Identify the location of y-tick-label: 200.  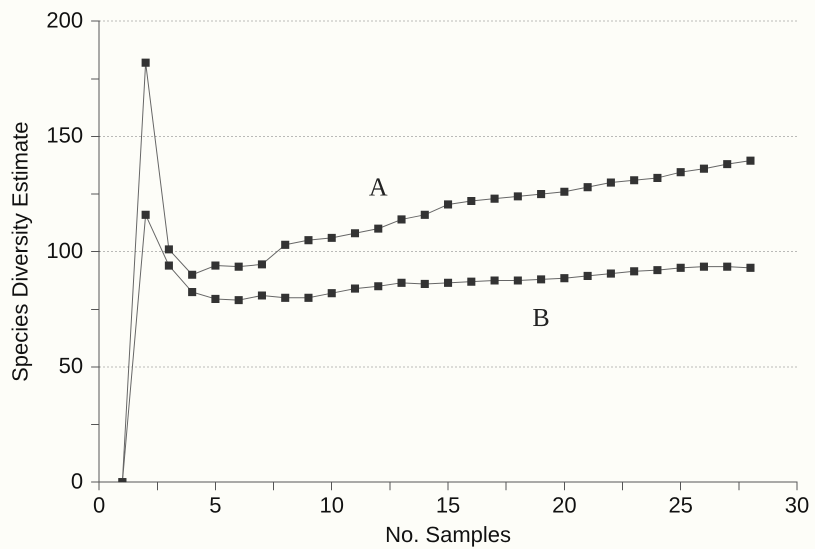
(65, 19).